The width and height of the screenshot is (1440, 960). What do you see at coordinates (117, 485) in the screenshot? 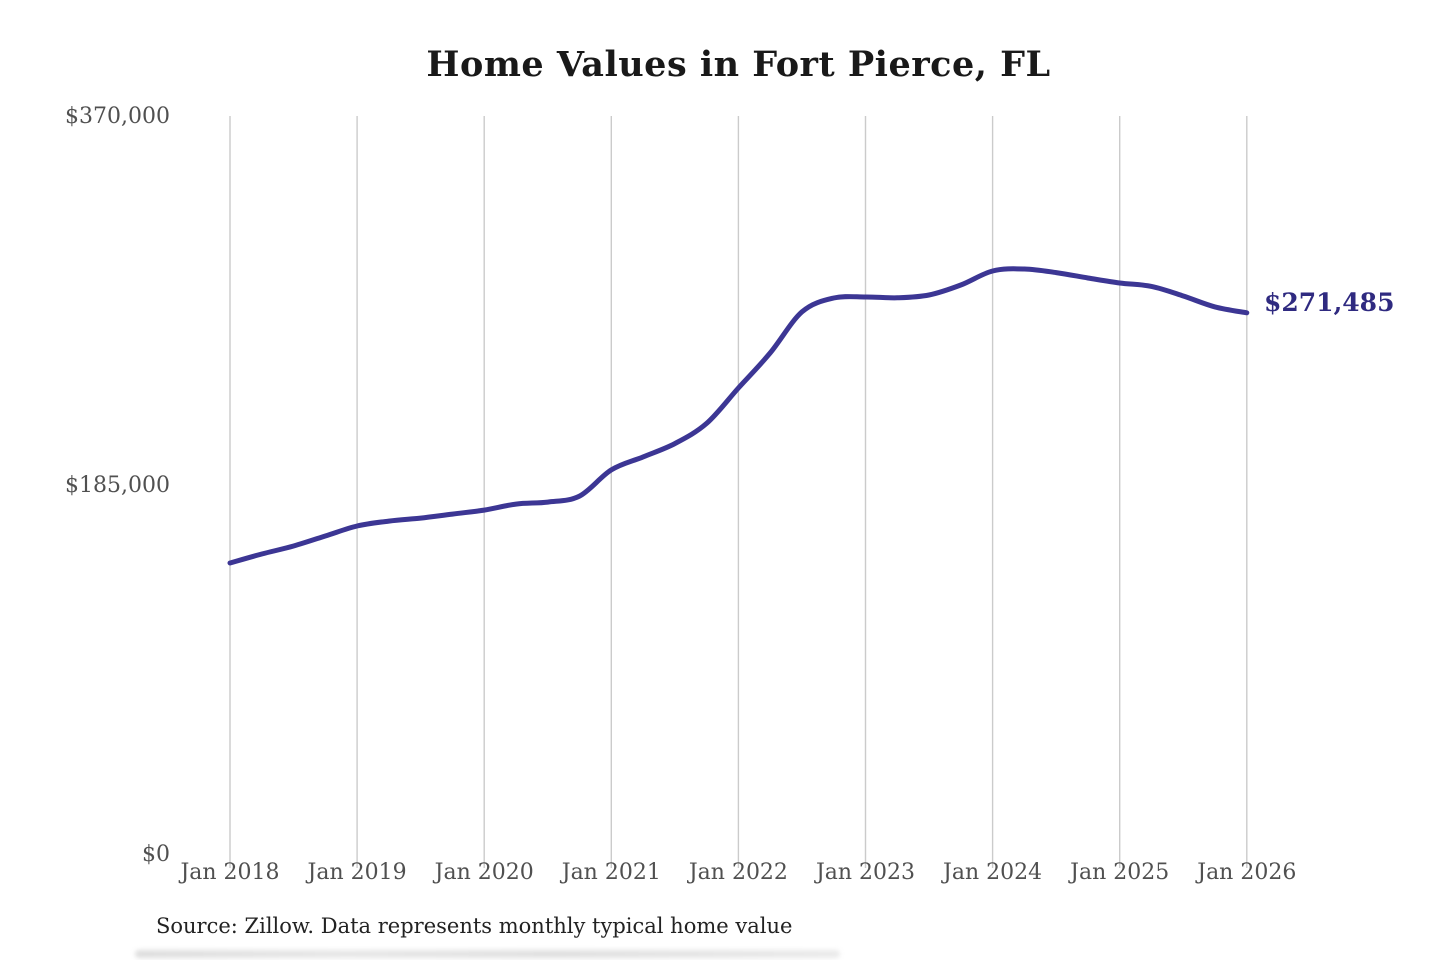
I see `y-axis-tick-185000: $185,000` at bounding box center [117, 485].